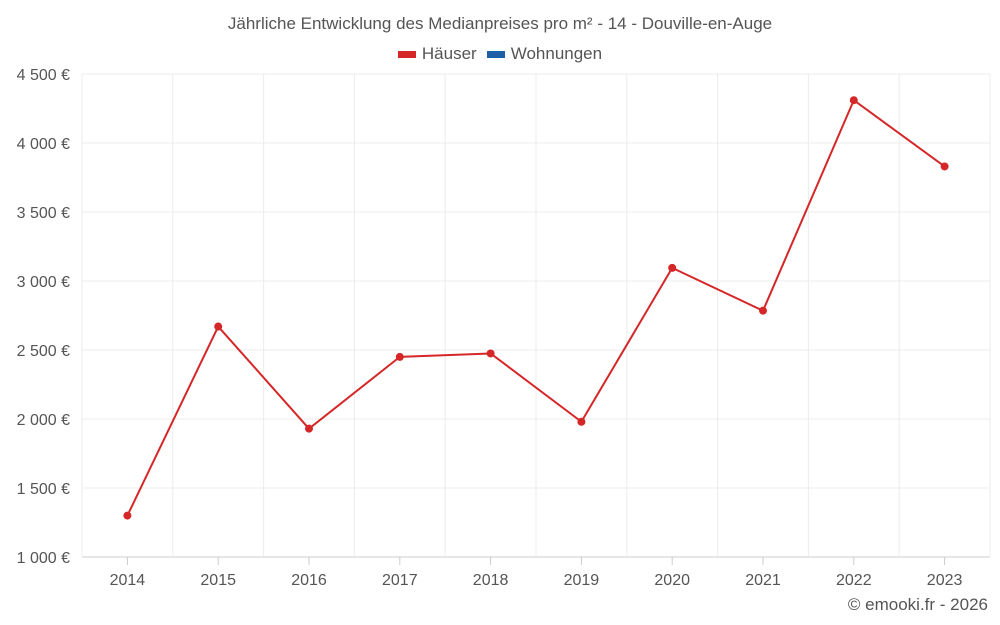 Image resolution: width=1000 pixels, height=625 pixels. Describe the element at coordinates (43, 144) in the screenshot. I see `y-tick-label: 4 000 €` at that location.